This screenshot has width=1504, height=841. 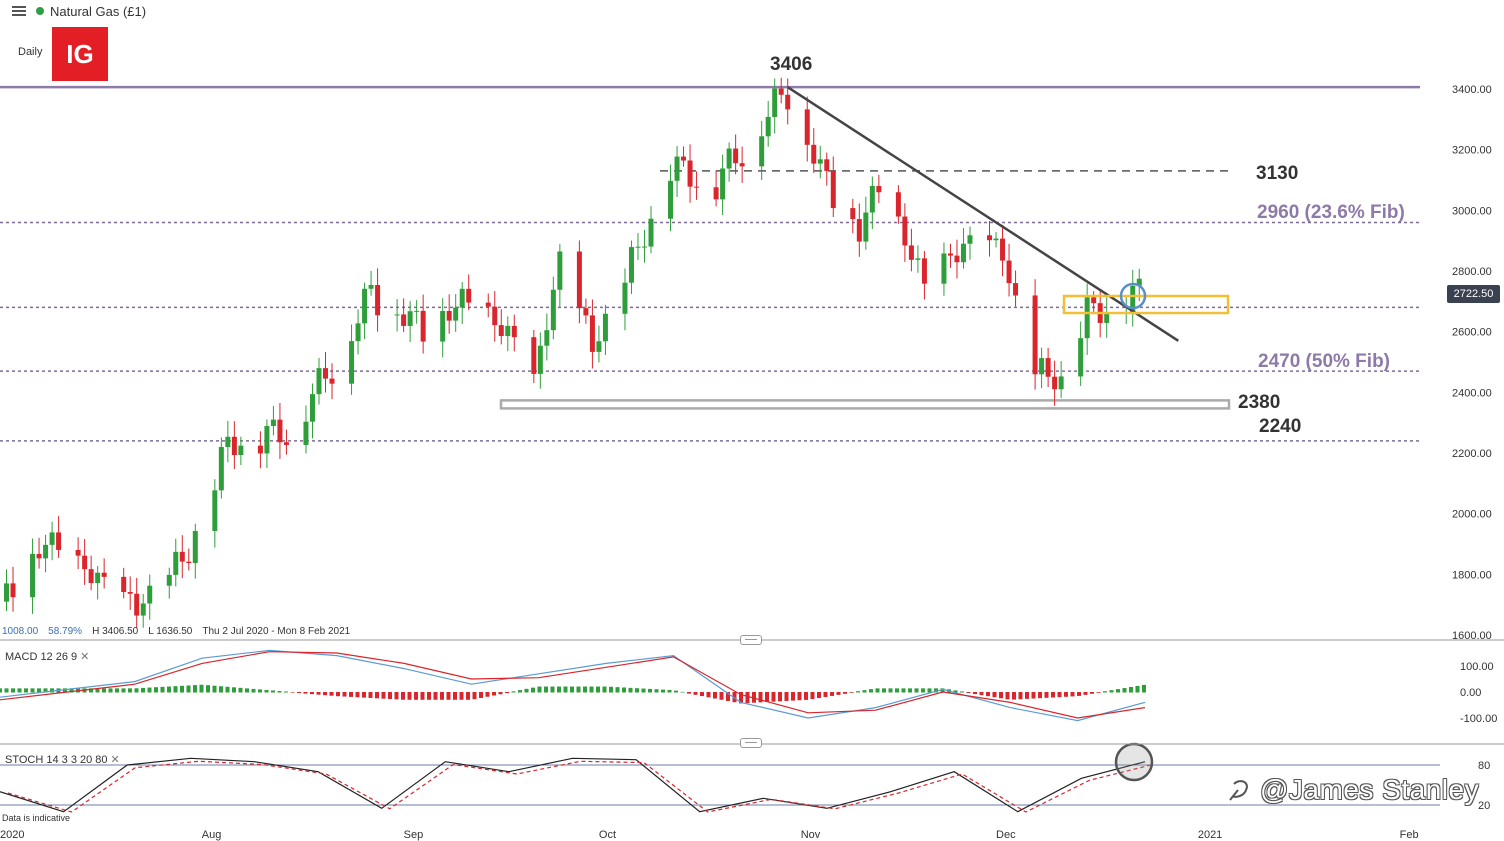 What do you see at coordinates (1133, 296) in the screenshot?
I see `breakout-circle` at bounding box center [1133, 296].